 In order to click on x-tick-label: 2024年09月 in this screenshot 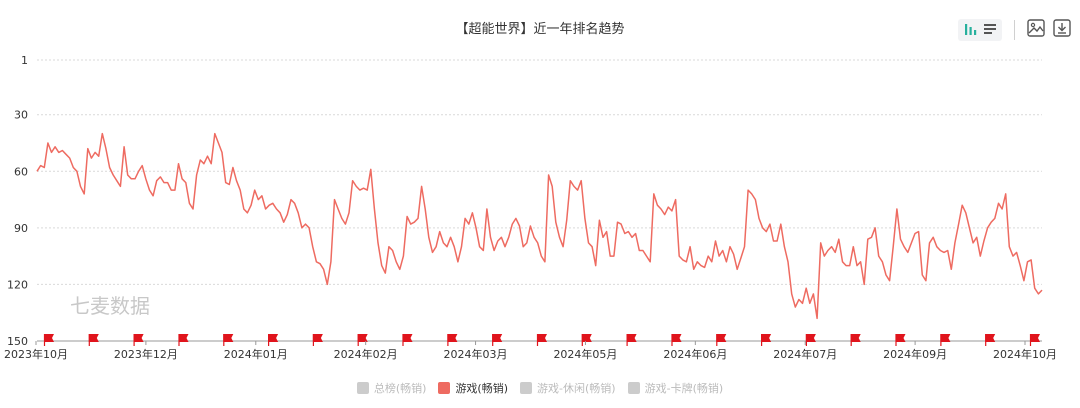, I will do `click(915, 354)`.